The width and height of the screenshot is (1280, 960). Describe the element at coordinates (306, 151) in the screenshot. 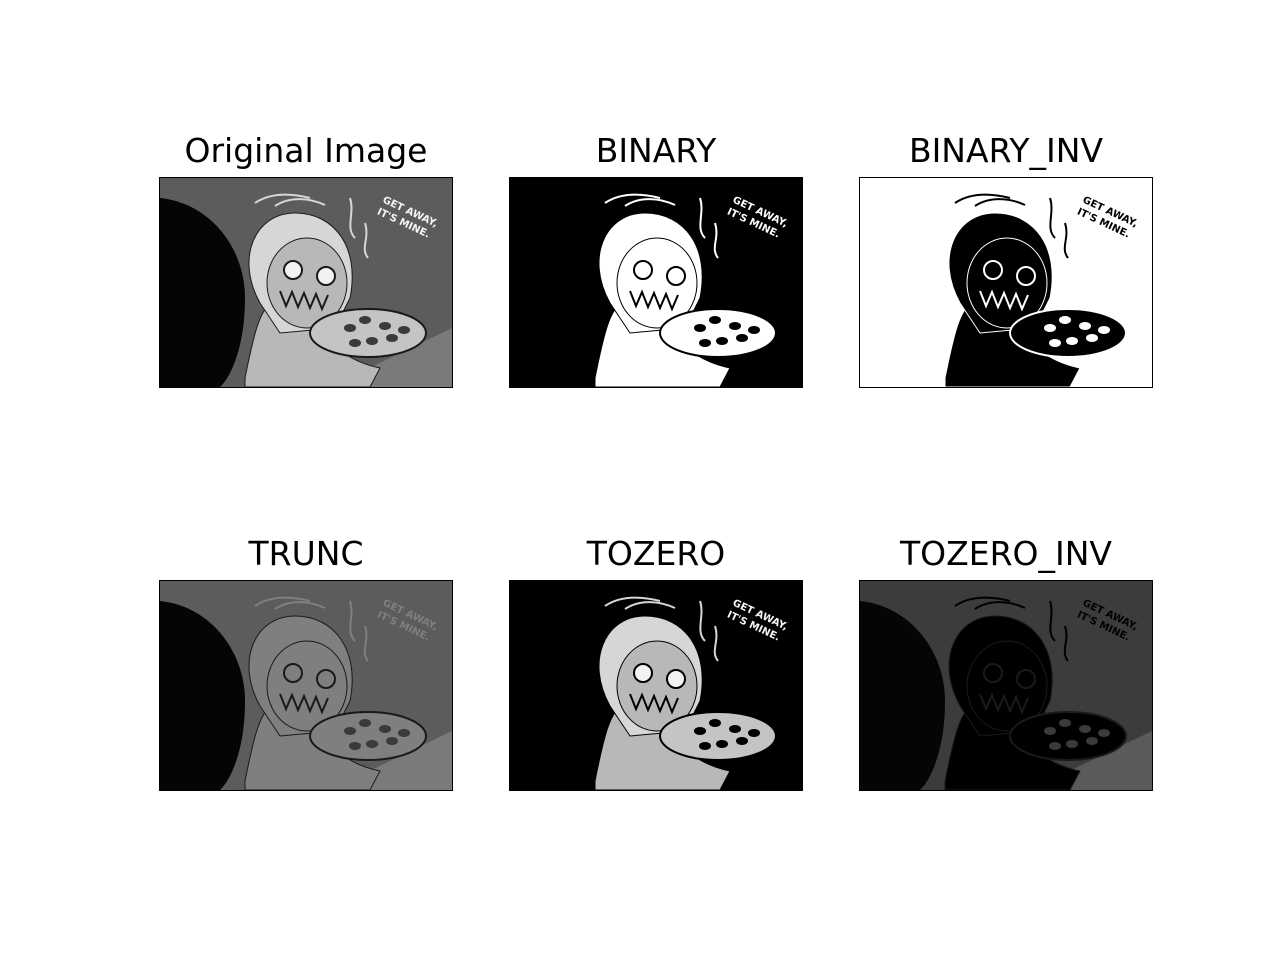

I see `panel-title: Original Image` at that location.